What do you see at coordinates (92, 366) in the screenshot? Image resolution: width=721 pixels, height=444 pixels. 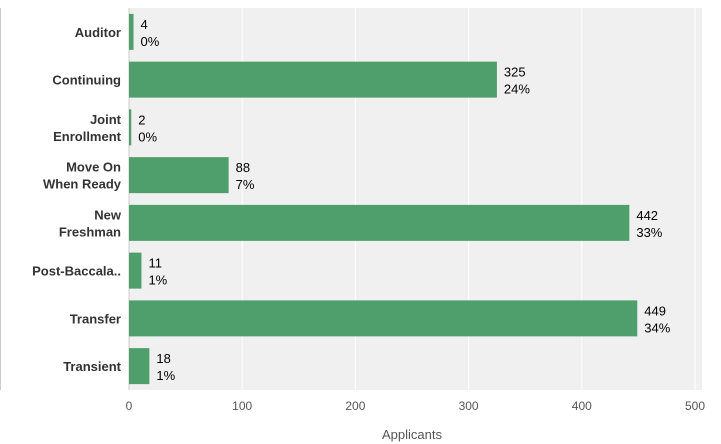 I see `category-label: Transient` at bounding box center [92, 366].